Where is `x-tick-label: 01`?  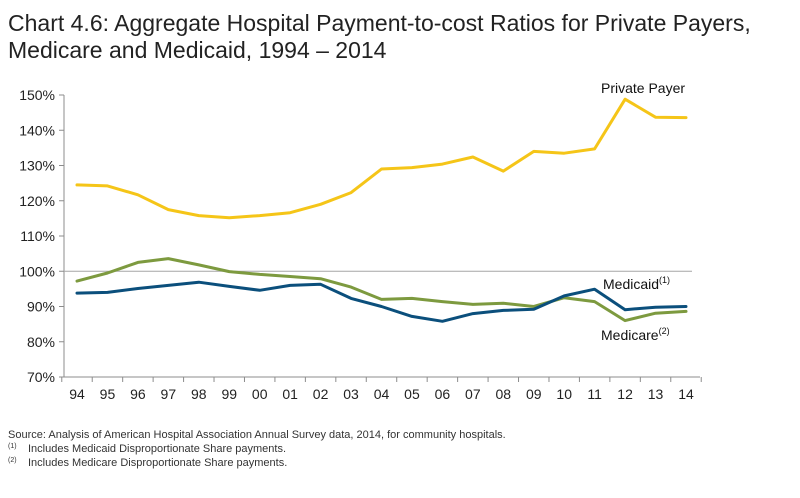
x-tick-label: 01 is located at coordinates (290, 394).